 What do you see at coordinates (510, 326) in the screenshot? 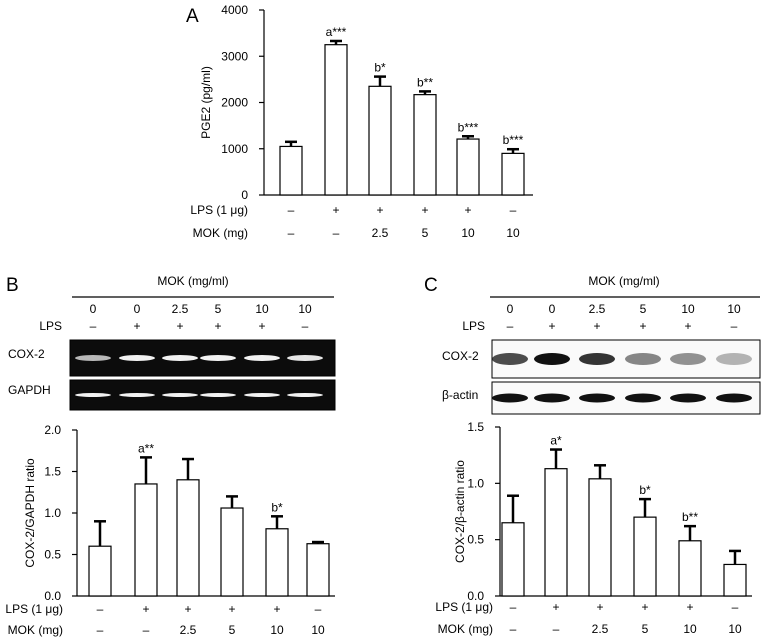
I see `panel-c-lps-value: –` at bounding box center [510, 326].